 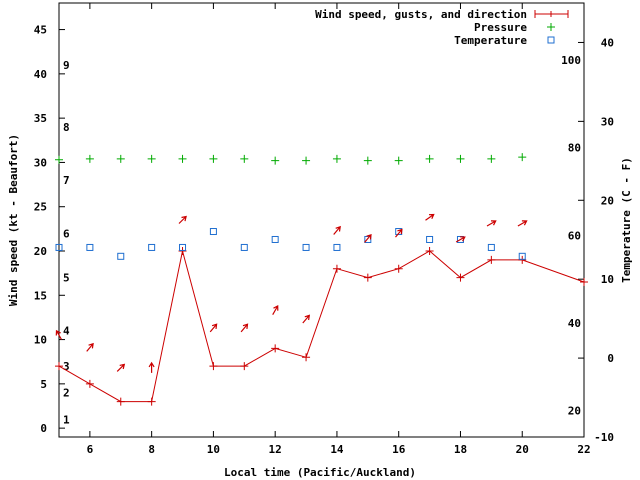 I want to click on y-right-tick-label: 20, so click(x=607, y=200).